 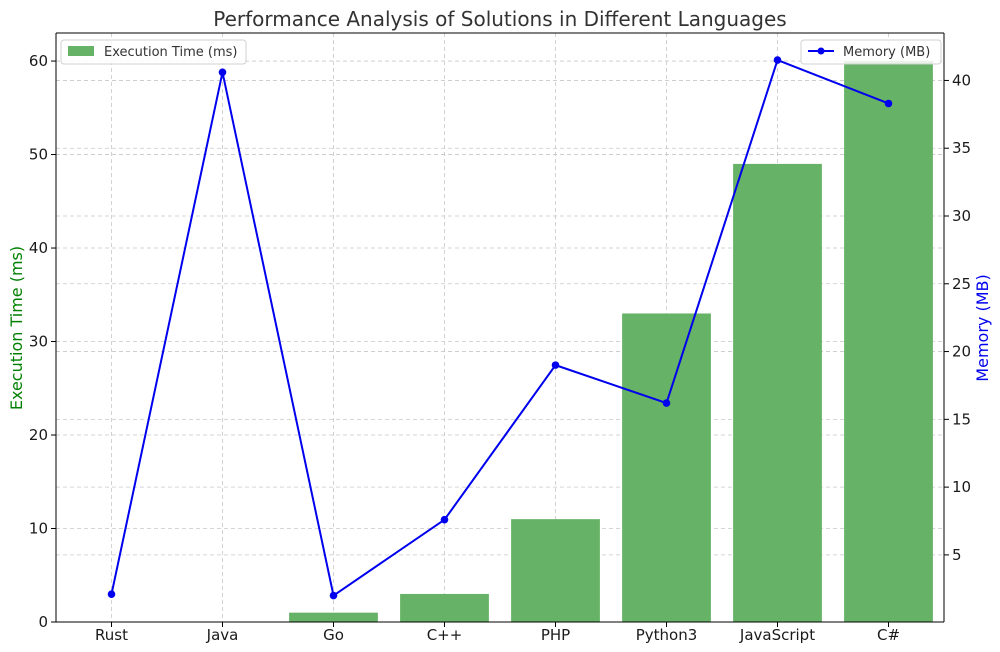 I want to click on y-right-tick-label: 10, so click(x=961, y=487).